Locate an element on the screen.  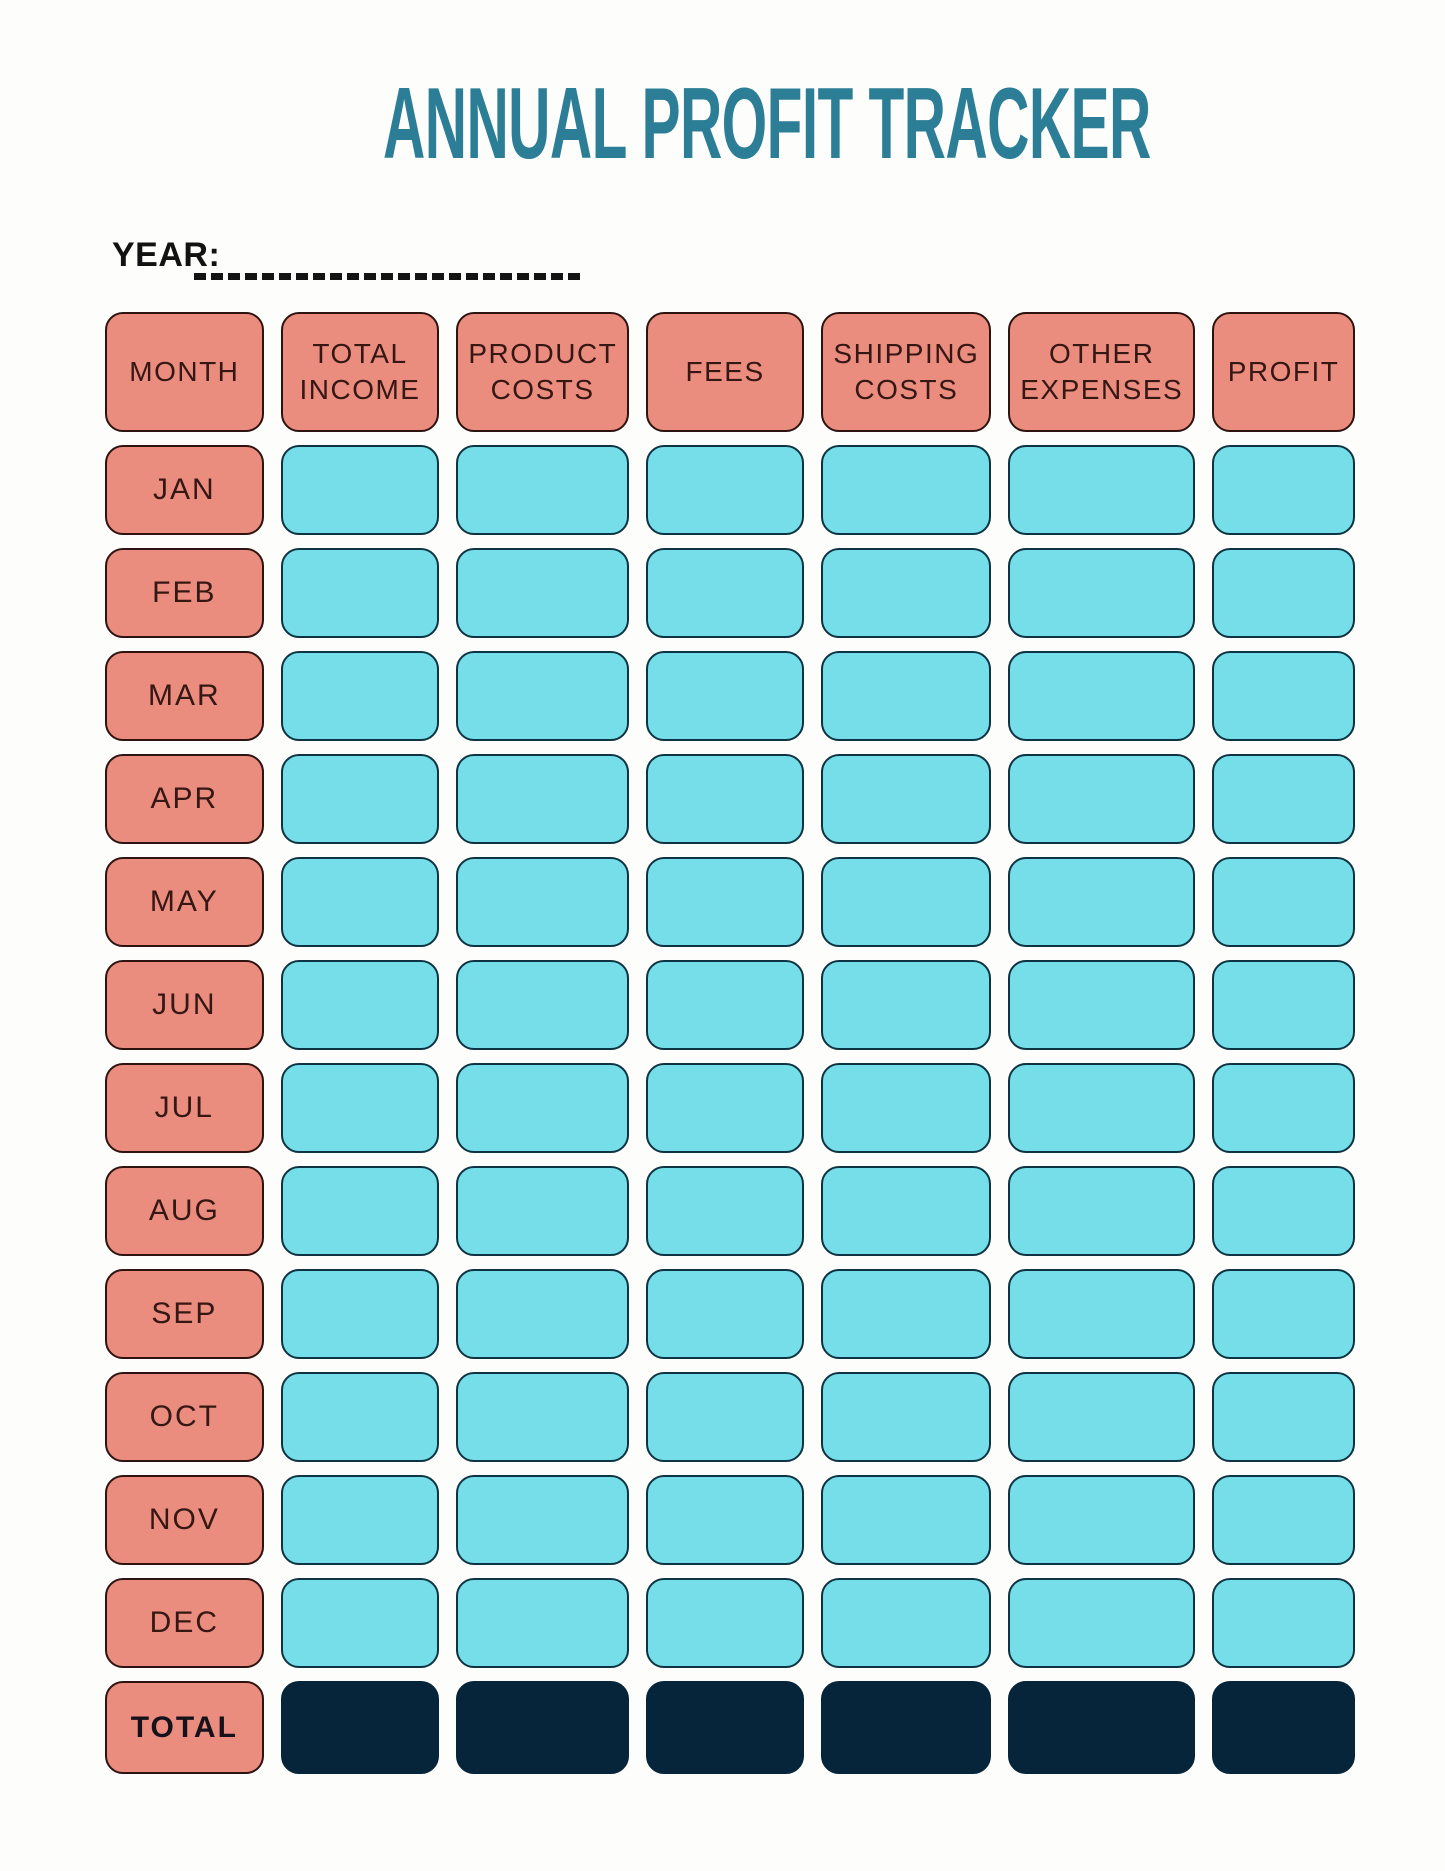
cell-apr-other-expenses is located at coordinates (1102, 799).